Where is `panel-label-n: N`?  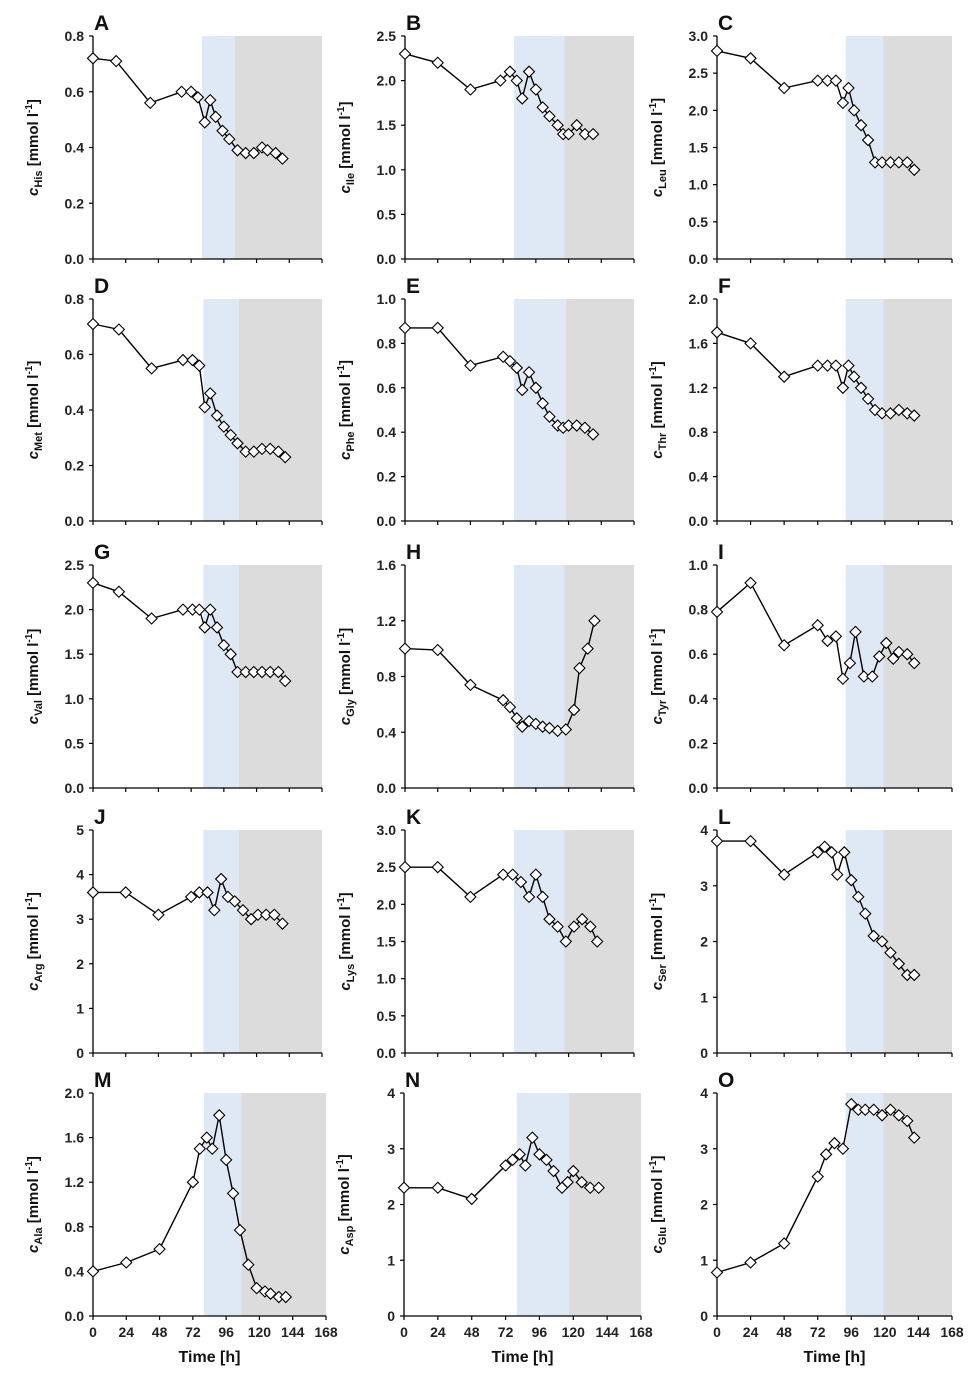
panel-label-n: N is located at coordinates (412, 1080).